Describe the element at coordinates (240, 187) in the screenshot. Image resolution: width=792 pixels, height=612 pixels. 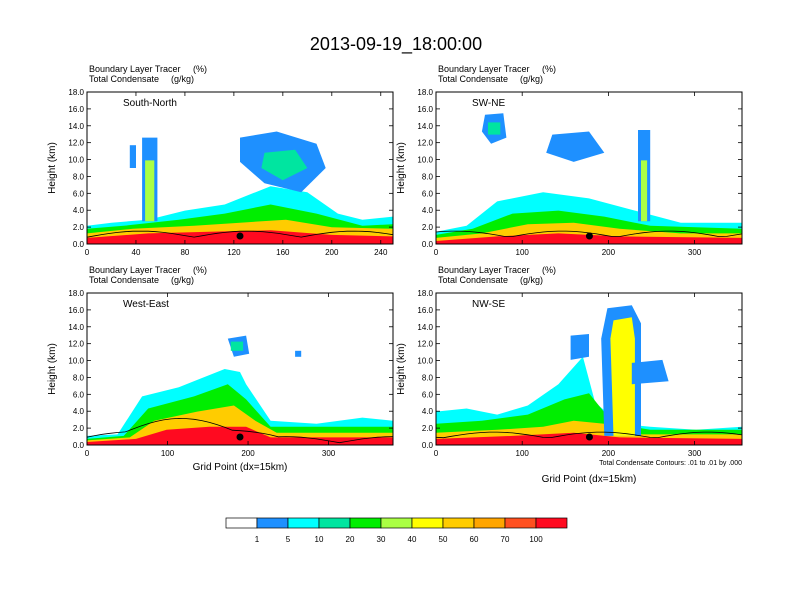
I see `tracer-field` at that location.